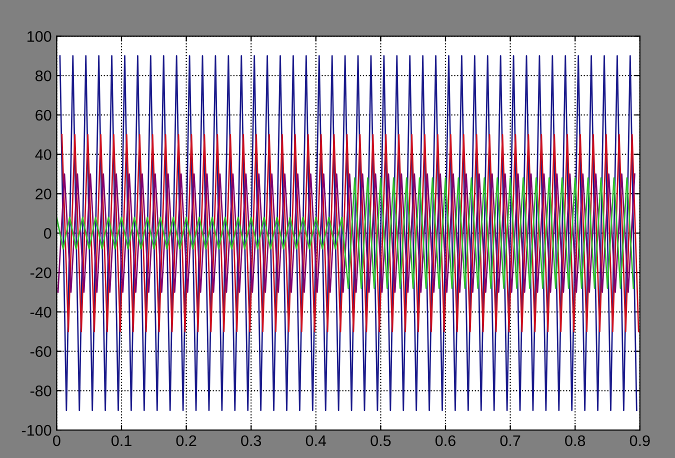  I want to click on y-tick-label: 20, so click(44, 194).